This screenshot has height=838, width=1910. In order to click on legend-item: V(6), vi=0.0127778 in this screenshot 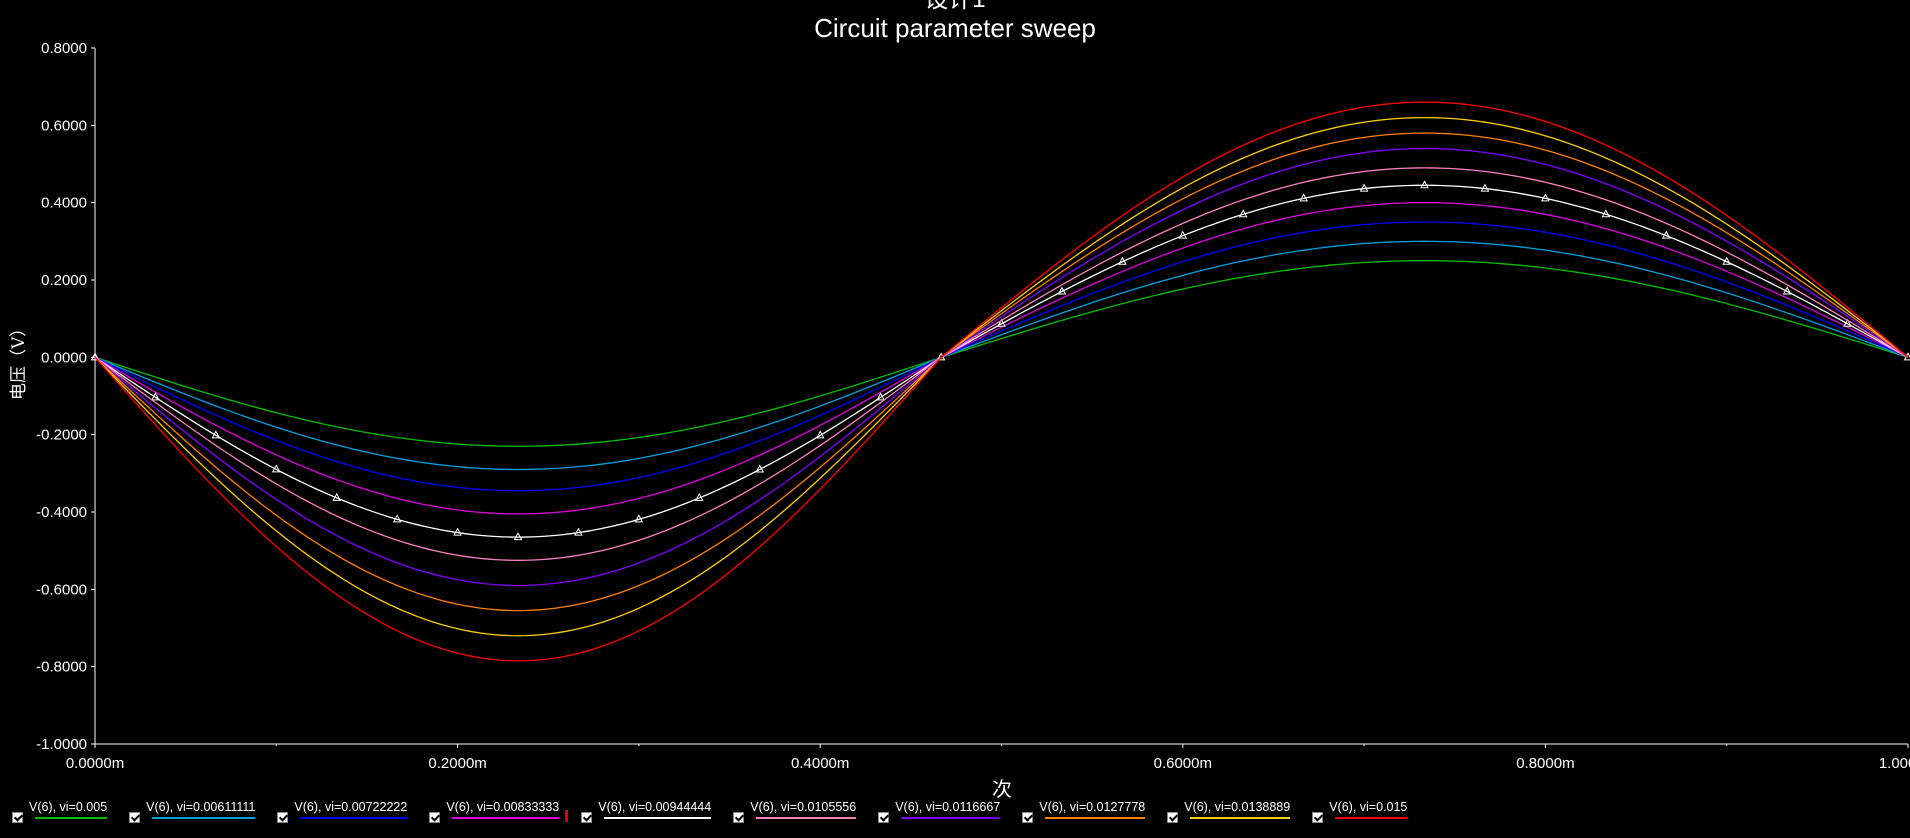, I will do `click(1084, 811)`.